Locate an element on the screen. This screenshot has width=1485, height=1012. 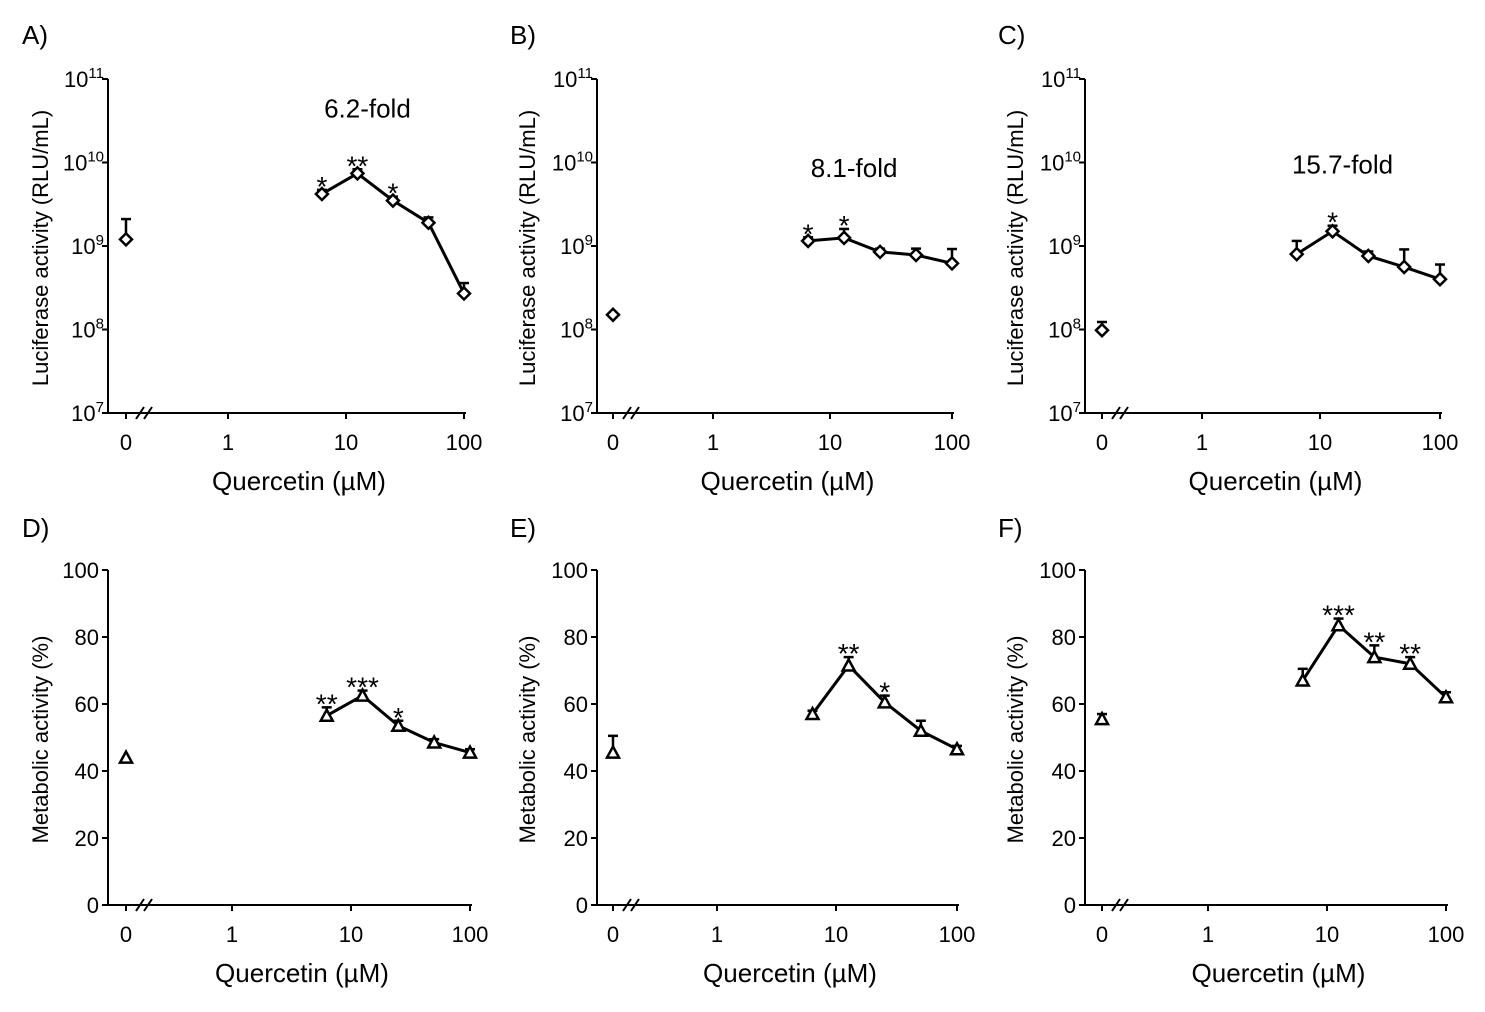
y-tick-label: 0 is located at coordinates (93, 905).